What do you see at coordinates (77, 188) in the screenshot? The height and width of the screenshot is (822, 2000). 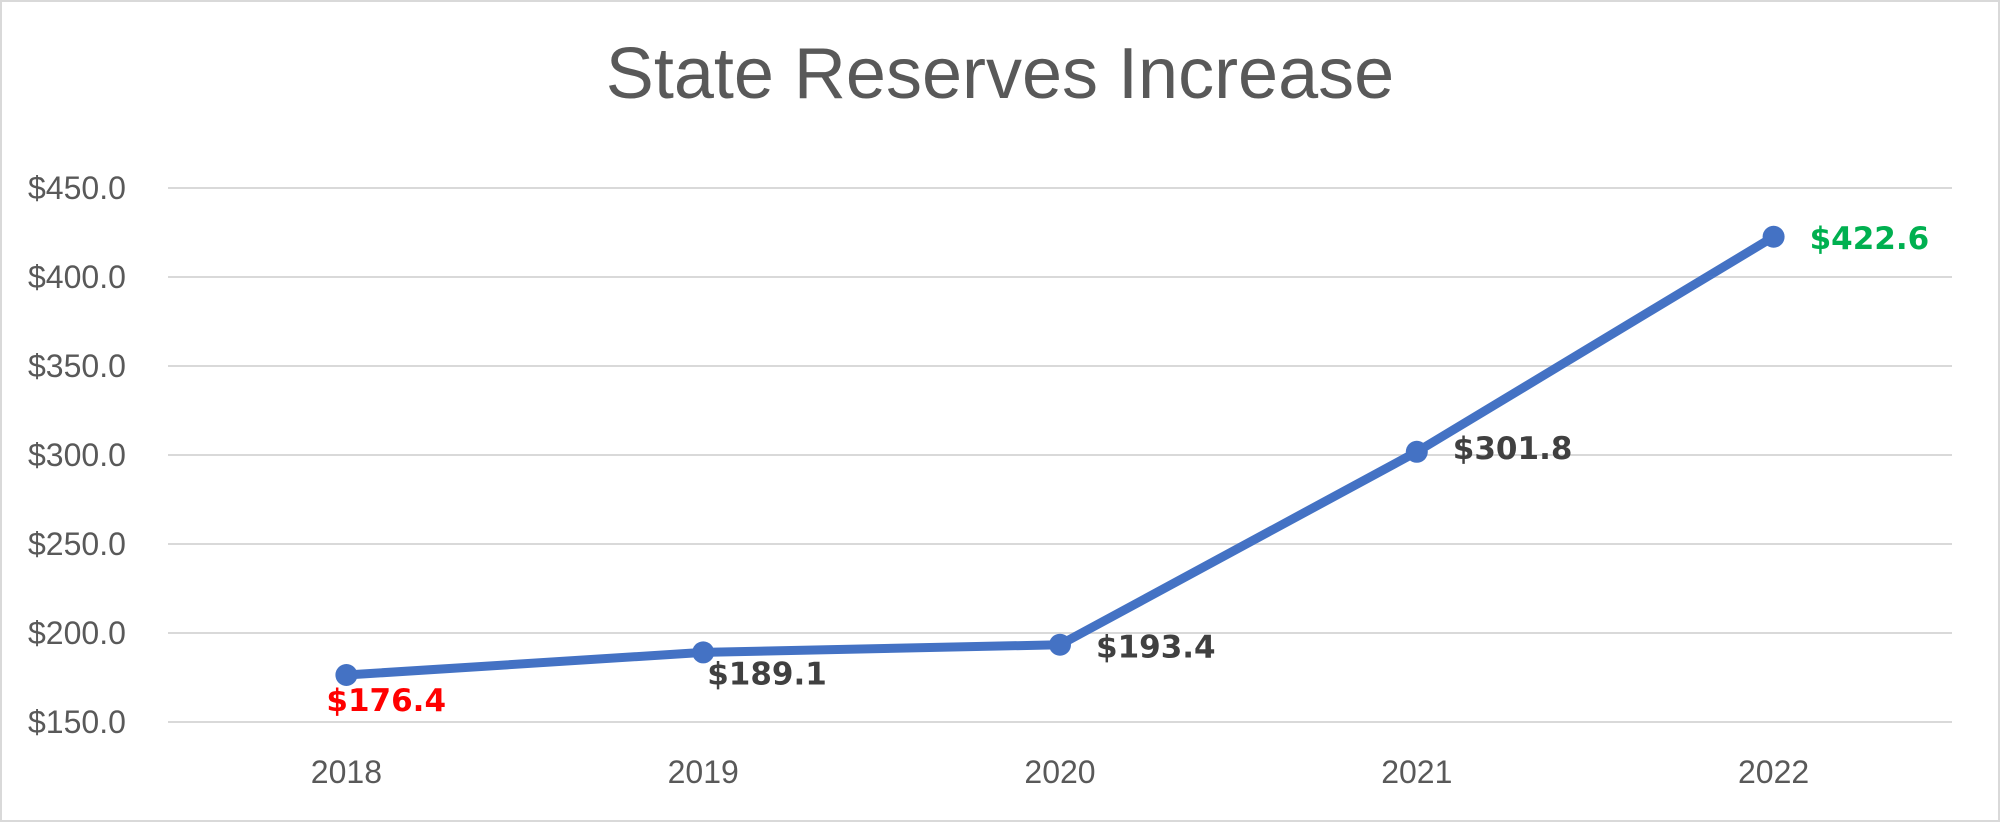 I see `y-tick-label: $450.0` at bounding box center [77, 188].